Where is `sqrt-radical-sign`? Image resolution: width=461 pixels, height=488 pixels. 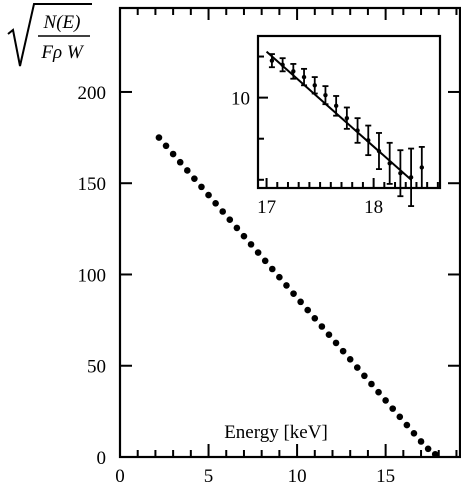
sqrt-radical-sign is located at coordinates (49, 35).